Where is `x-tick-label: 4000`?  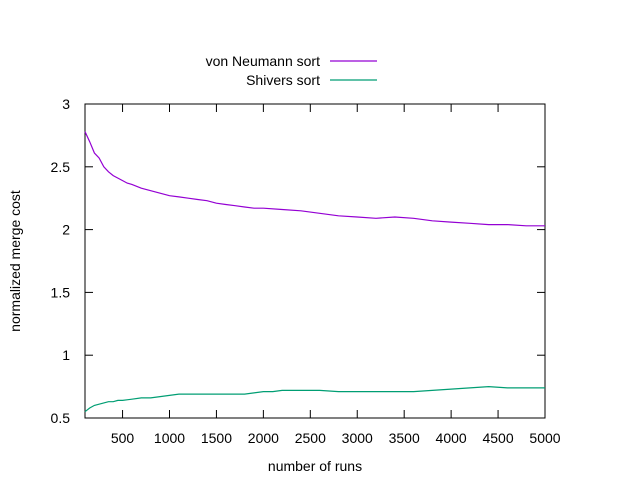 x-tick-label: 4000 is located at coordinates (451, 438).